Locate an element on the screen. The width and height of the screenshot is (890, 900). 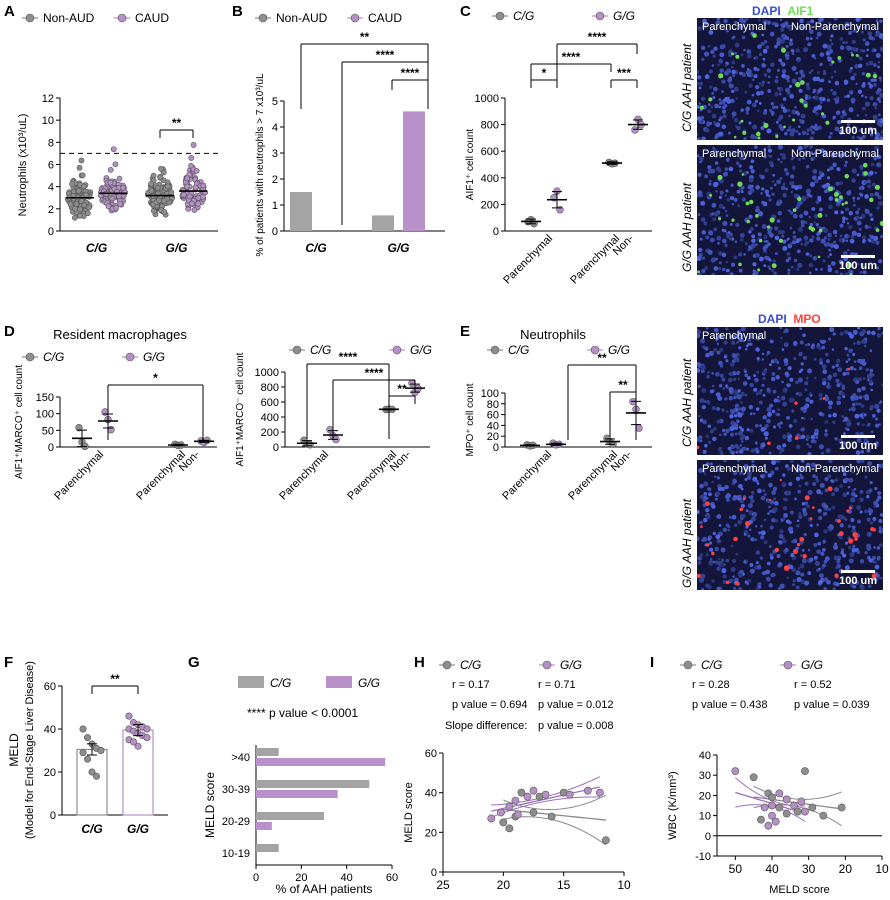
panel-i-data-point is located at coordinates (772, 797).